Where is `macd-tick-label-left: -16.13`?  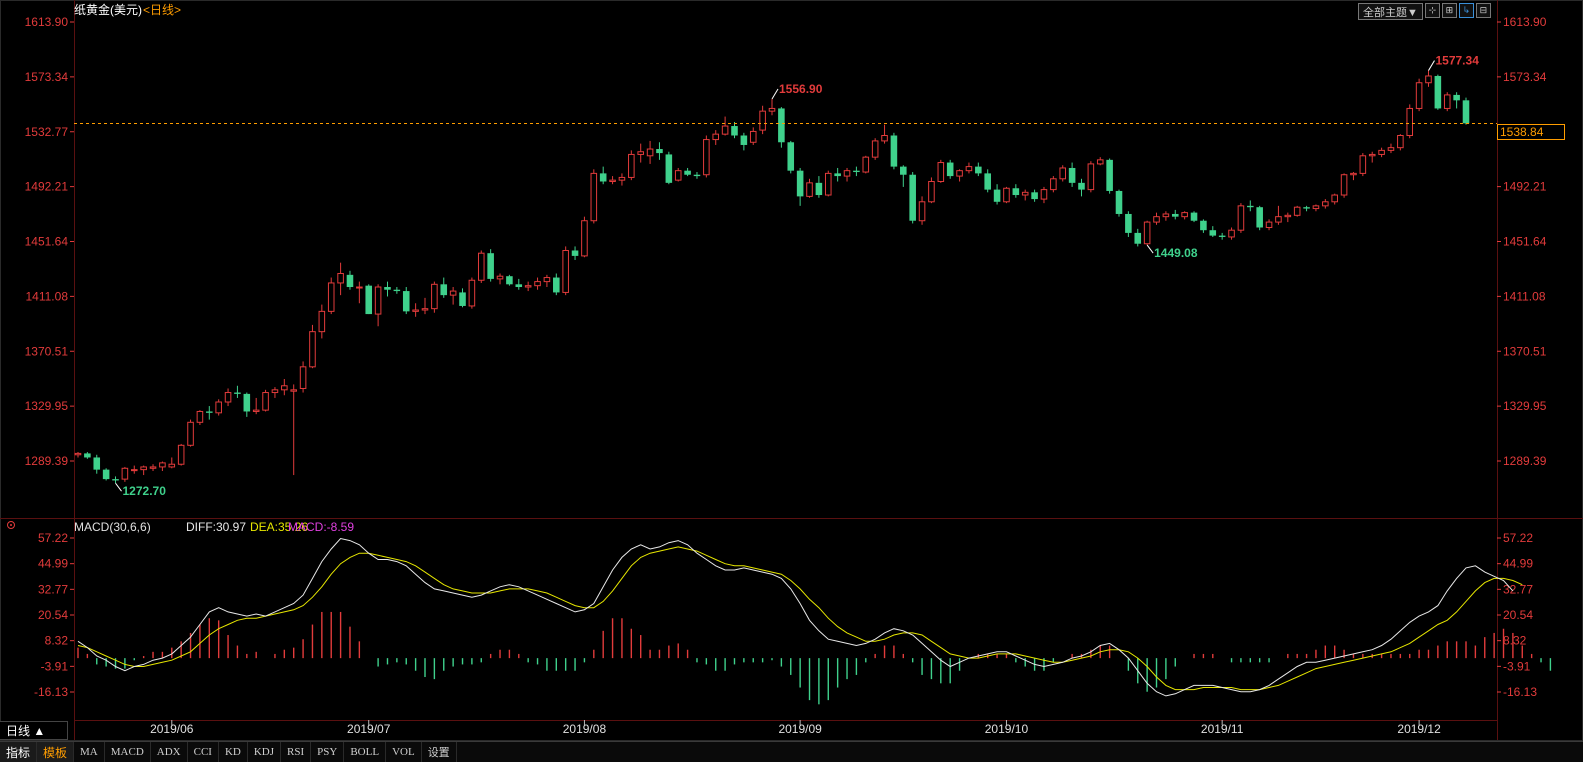 macd-tick-label-left: -16.13 is located at coordinates (51, 692).